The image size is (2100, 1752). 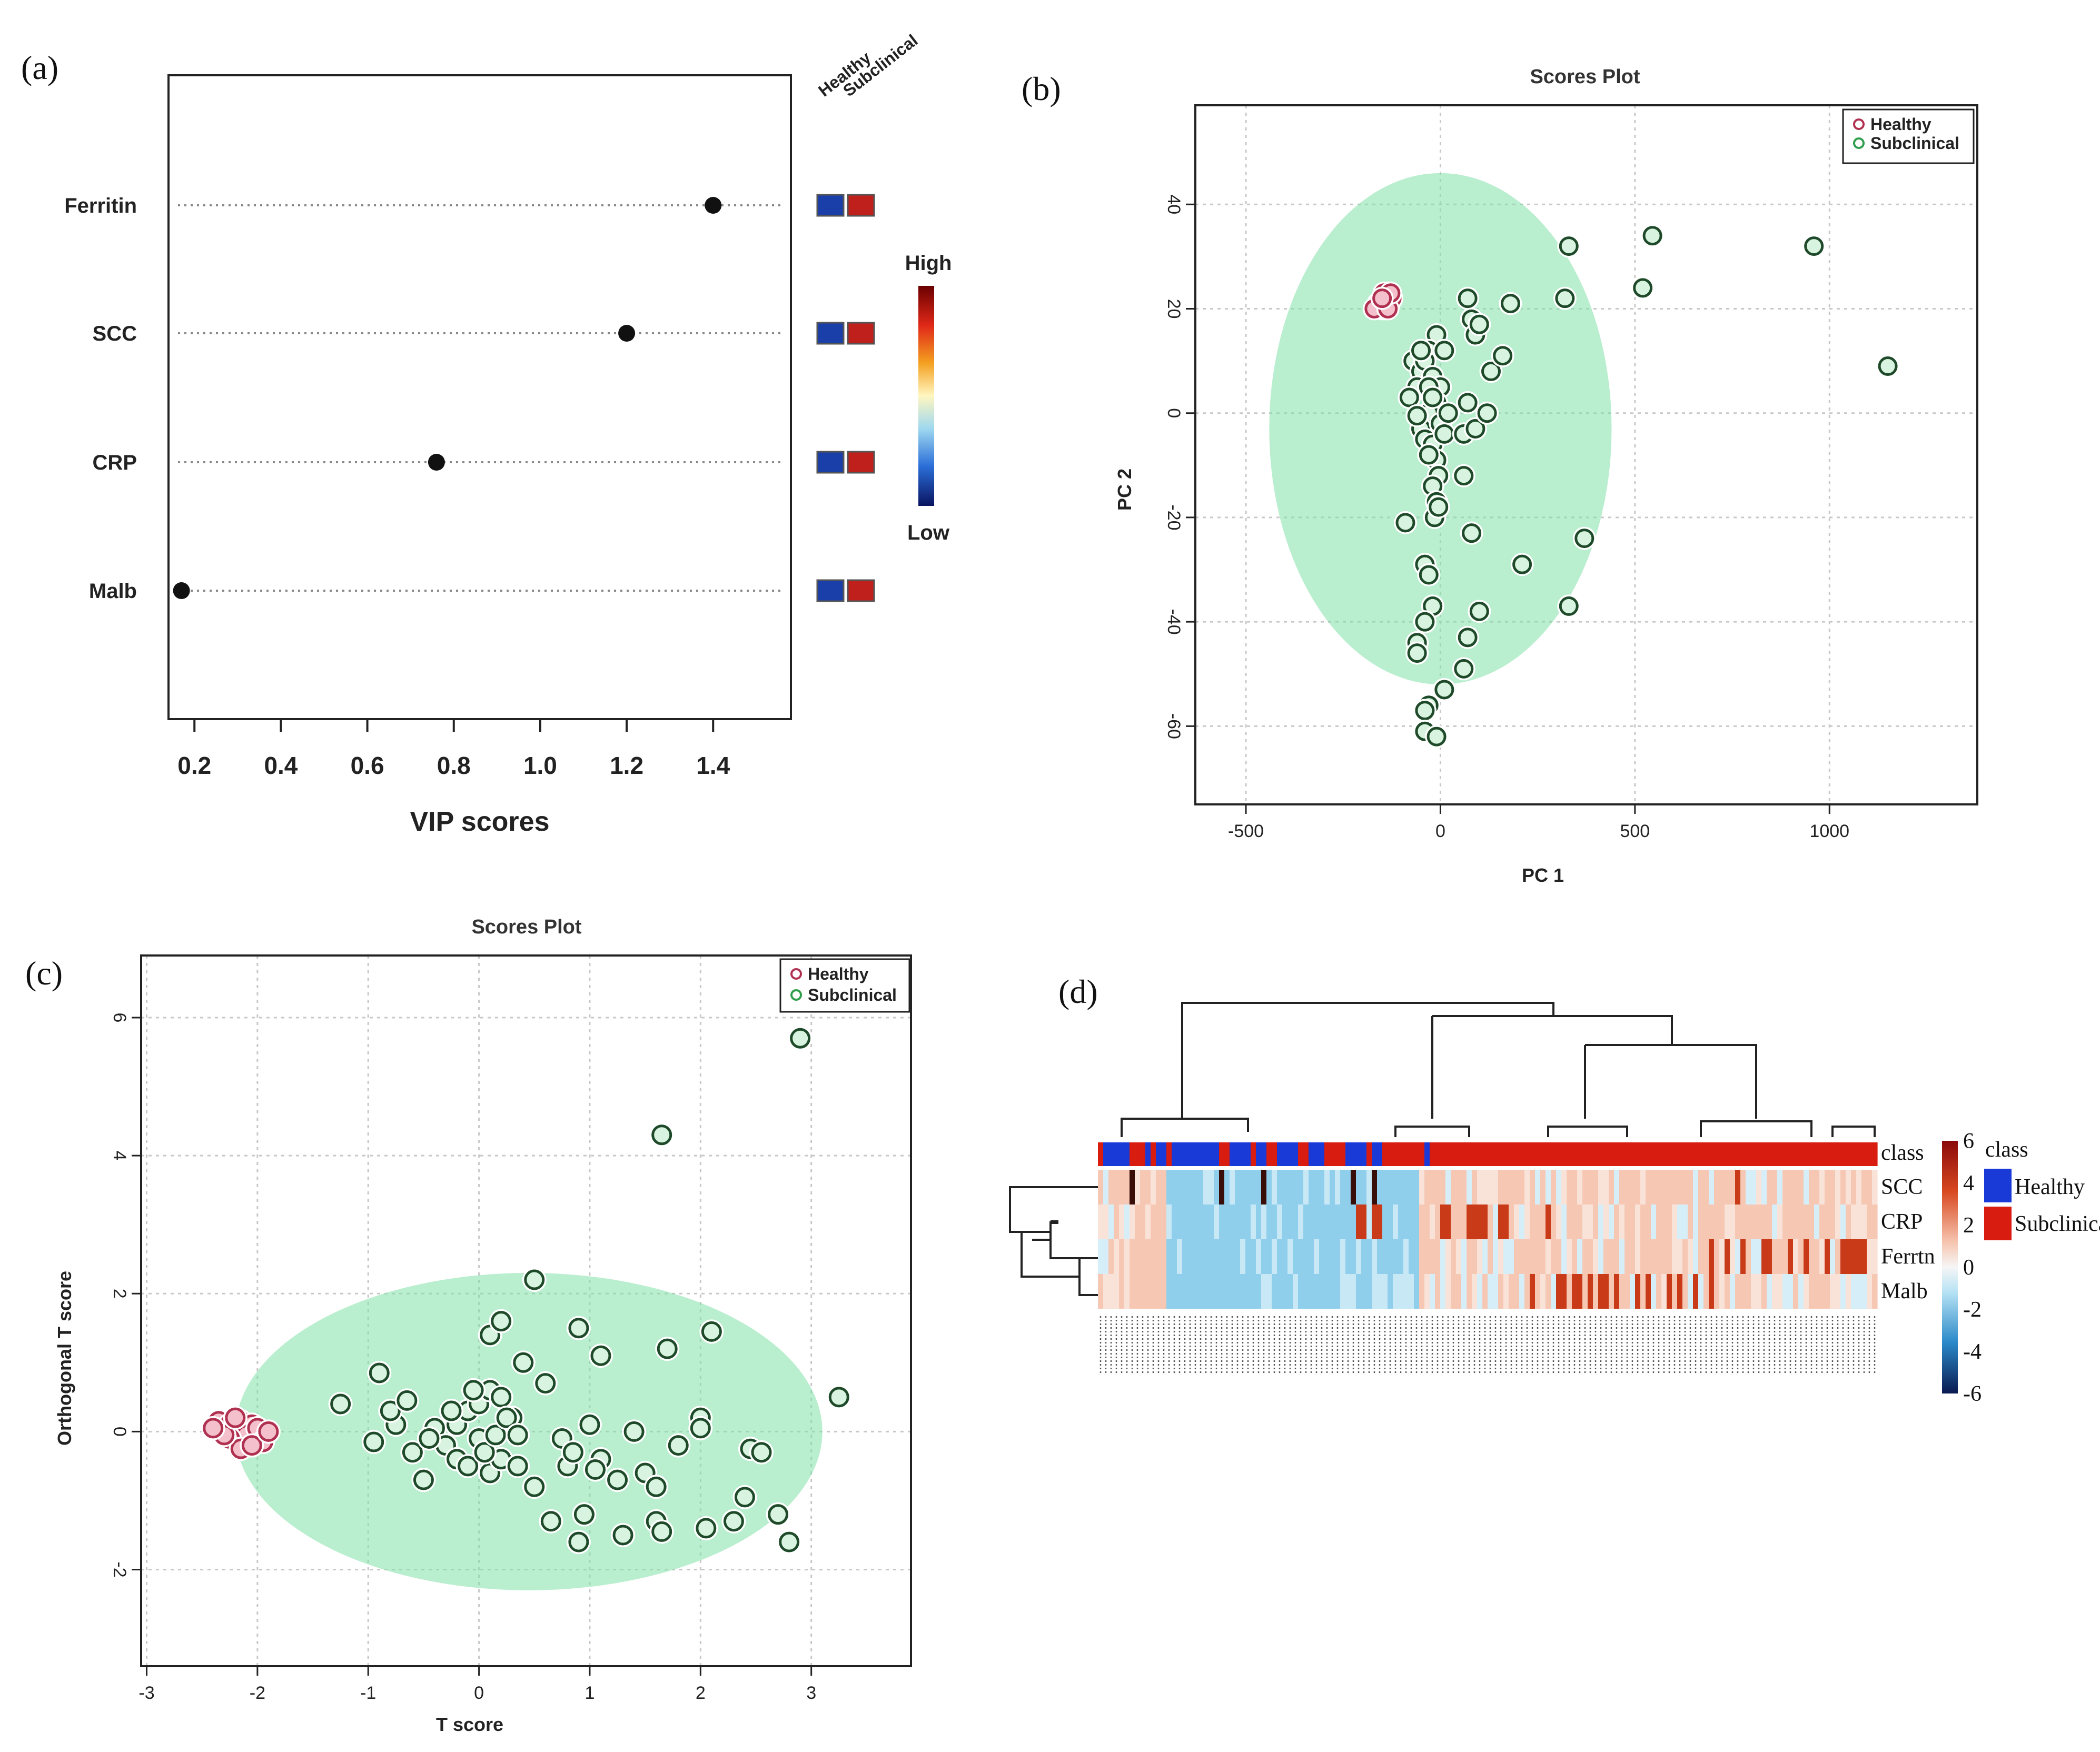 What do you see at coordinates (928, 532) in the screenshot?
I see `vip-colorbar-low-label: Low` at bounding box center [928, 532].